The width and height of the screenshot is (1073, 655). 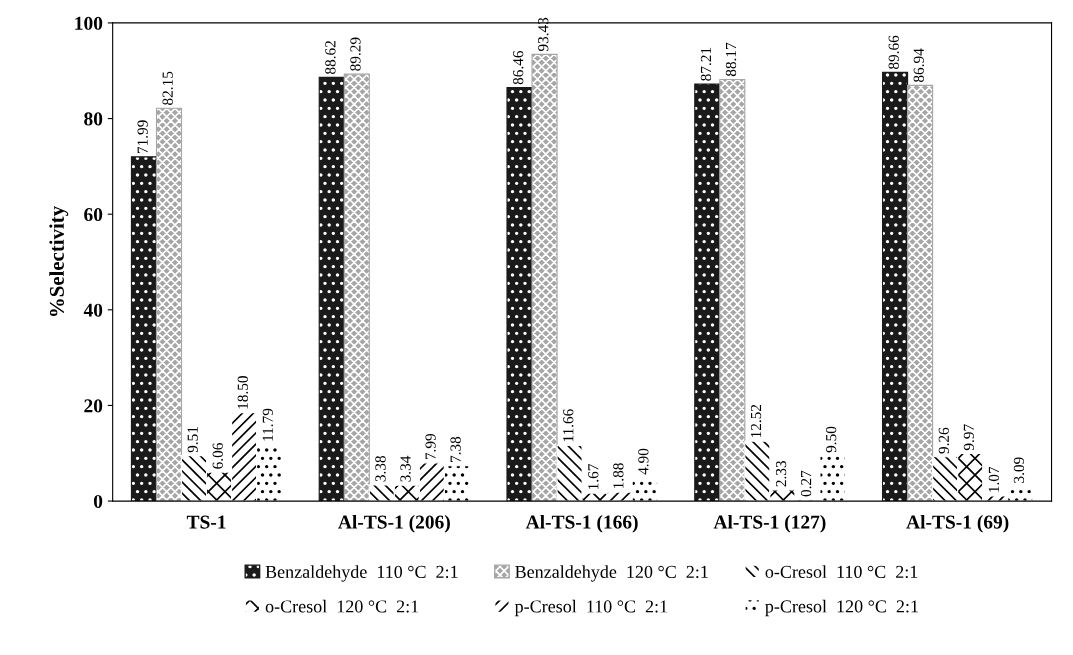 I want to click on data-label: 86.46, so click(x=518, y=67).